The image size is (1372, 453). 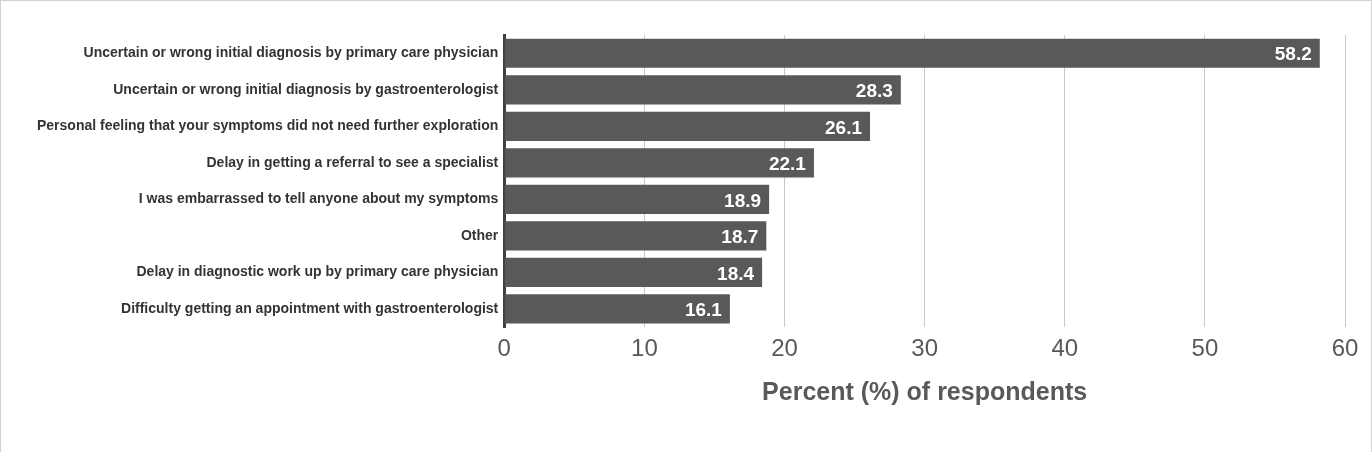 I want to click on data-label: 58.2, so click(x=1293, y=54).